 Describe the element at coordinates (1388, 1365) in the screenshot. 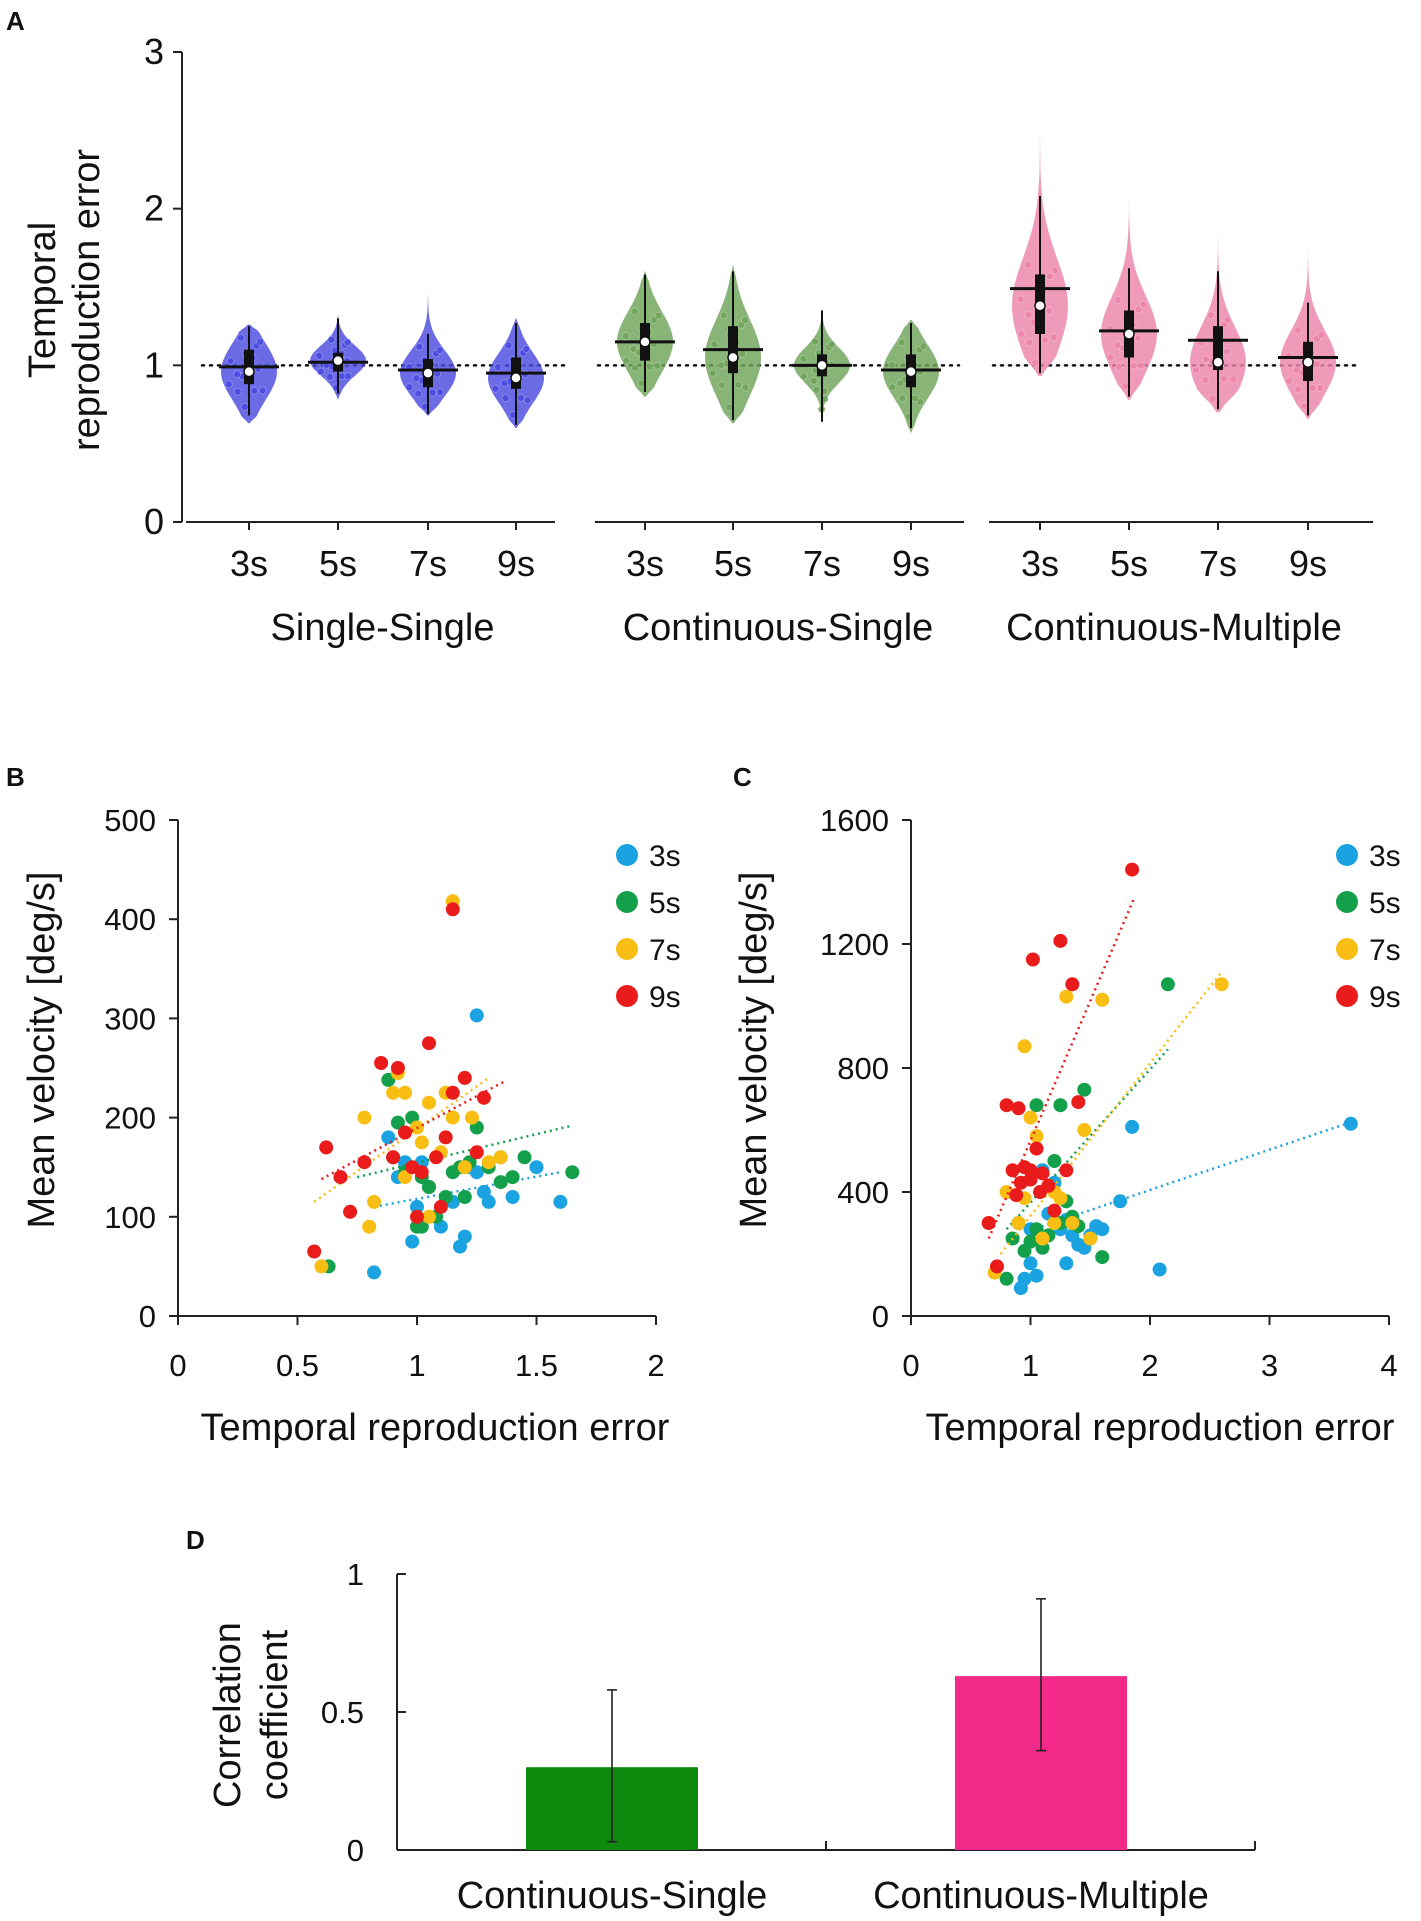

I see `xtick-label: 4` at that location.